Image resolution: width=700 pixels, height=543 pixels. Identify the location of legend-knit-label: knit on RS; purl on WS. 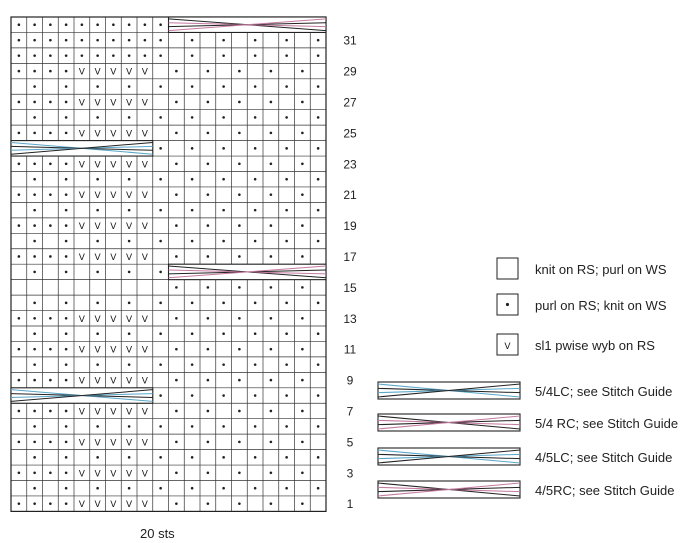
(601, 269).